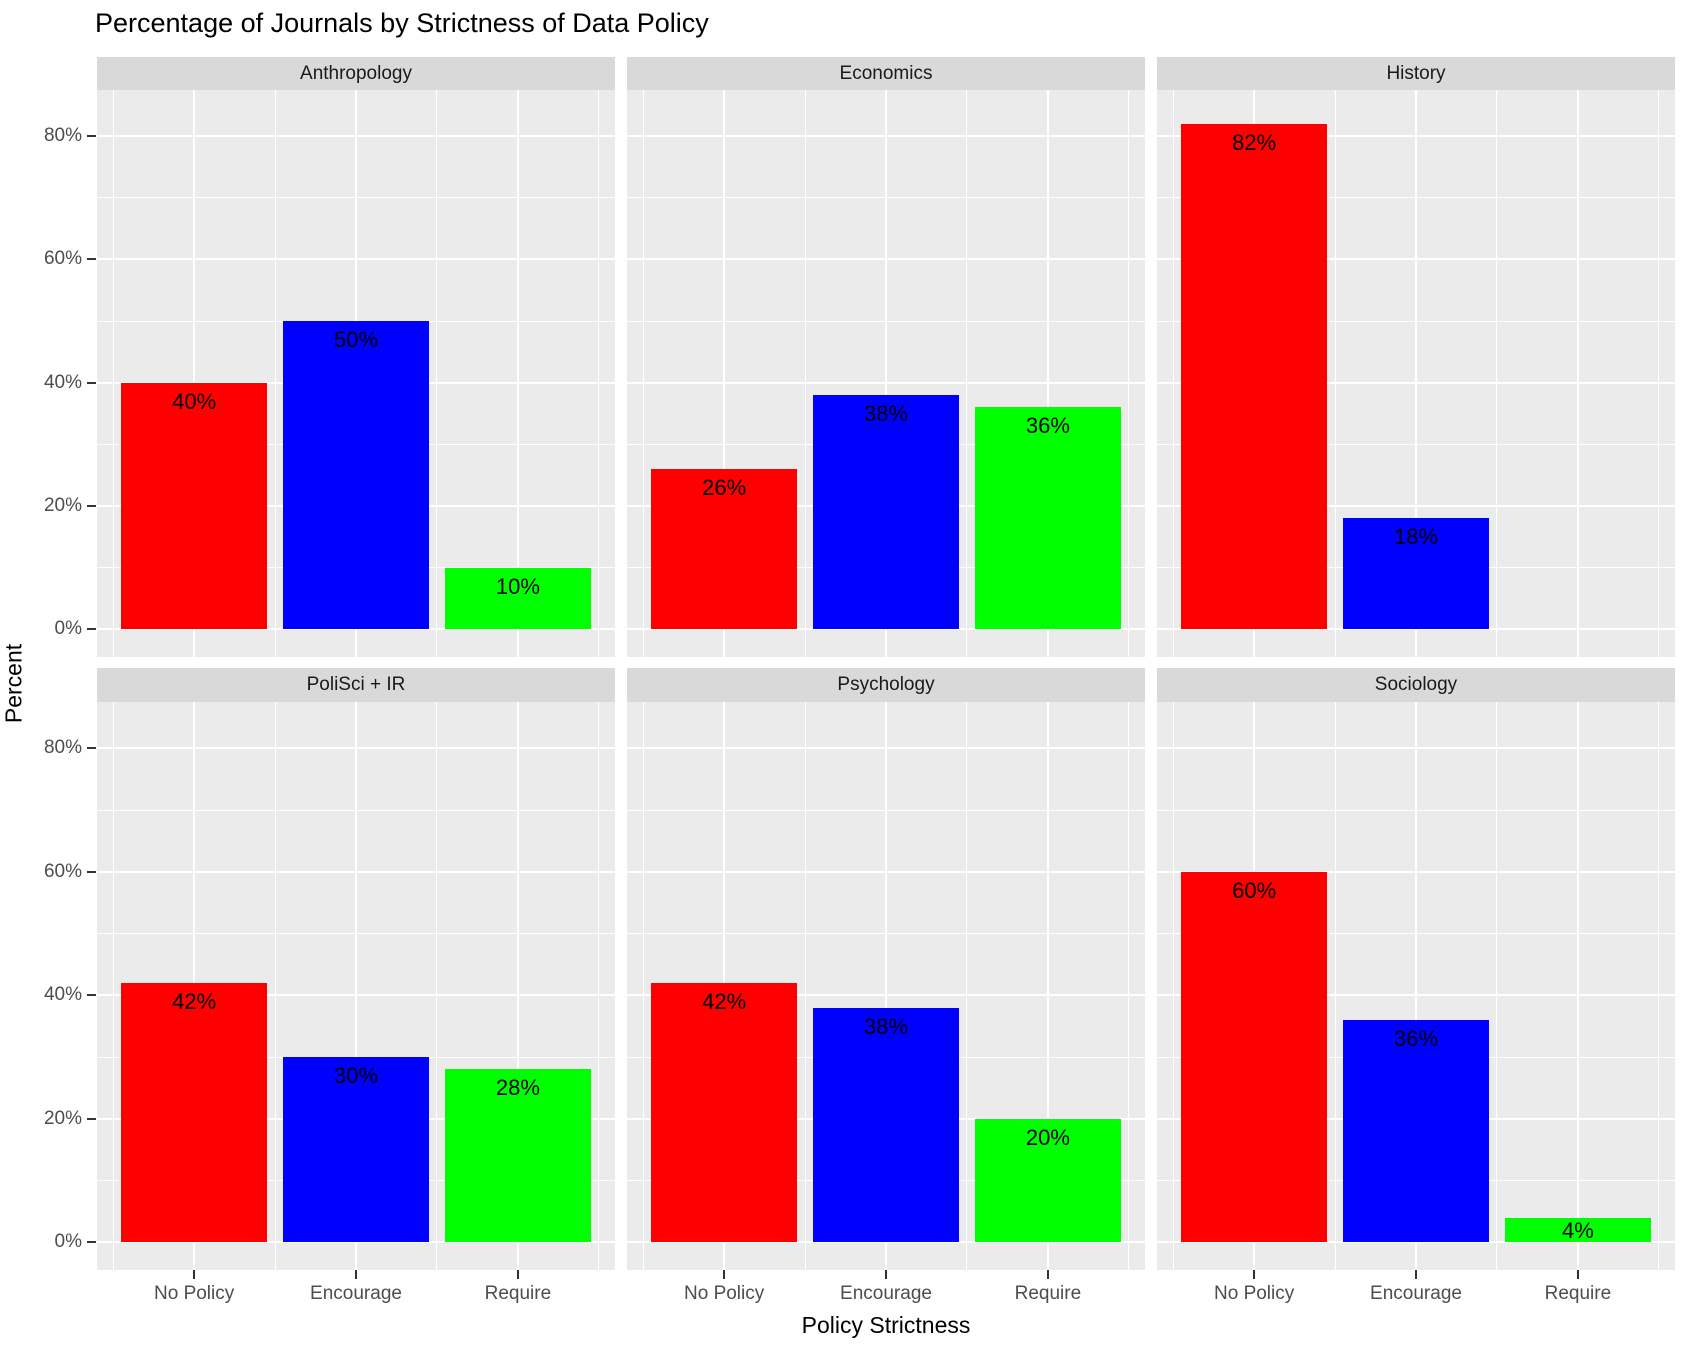 This screenshot has height=1350, width=1687. I want to click on bar-value-label: 10%, so click(517, 586).